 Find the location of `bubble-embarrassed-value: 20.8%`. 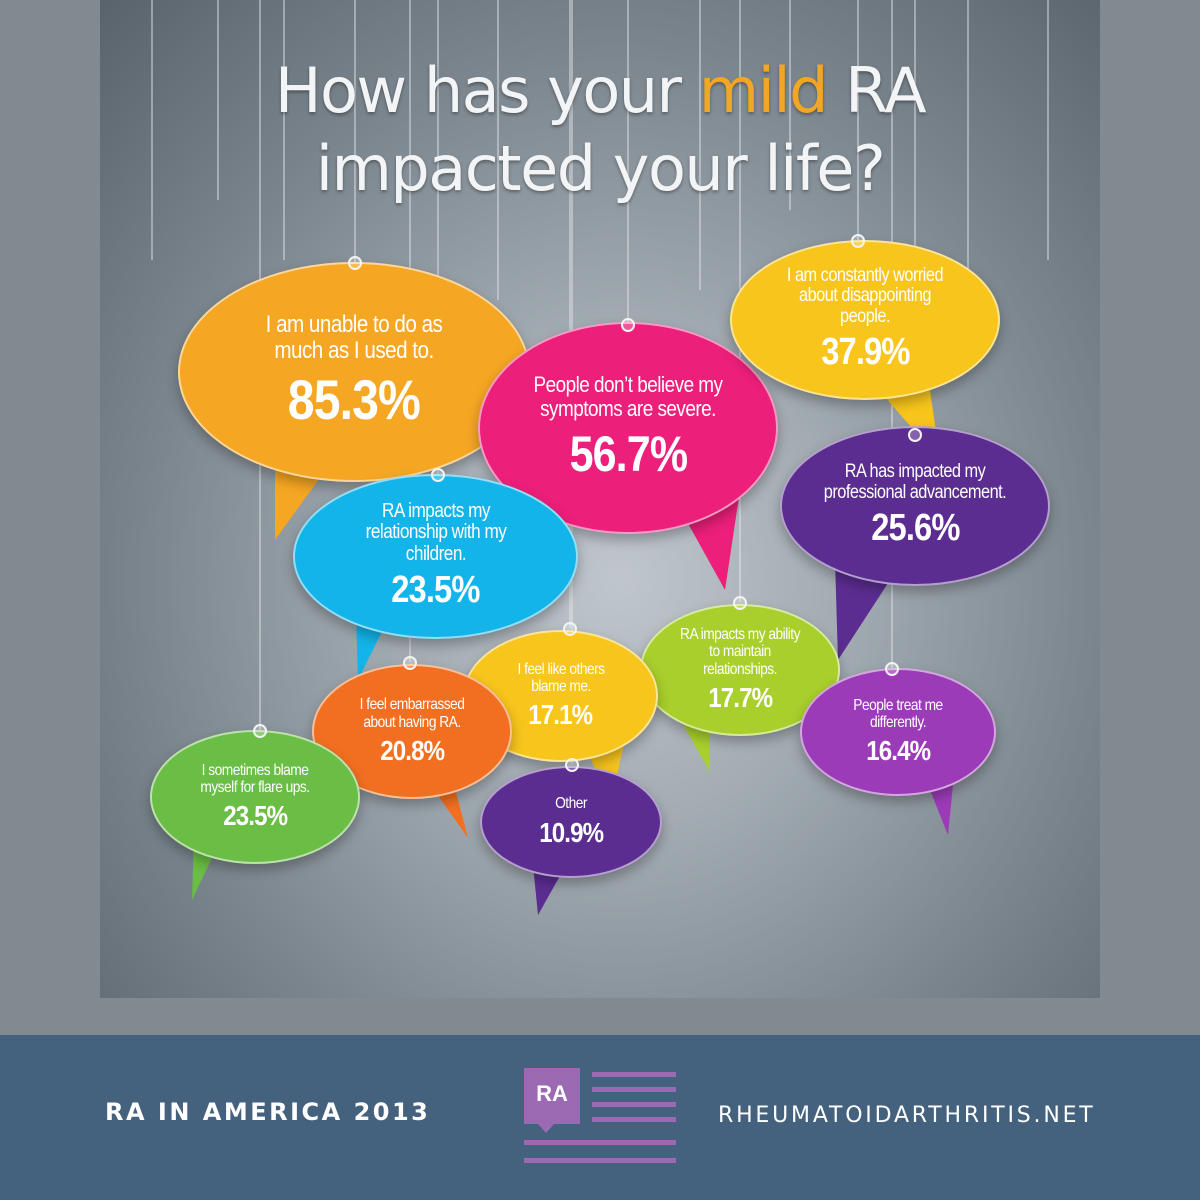

bubble-embarrassed-value: 20.8% is located at coordinates (412, 750).